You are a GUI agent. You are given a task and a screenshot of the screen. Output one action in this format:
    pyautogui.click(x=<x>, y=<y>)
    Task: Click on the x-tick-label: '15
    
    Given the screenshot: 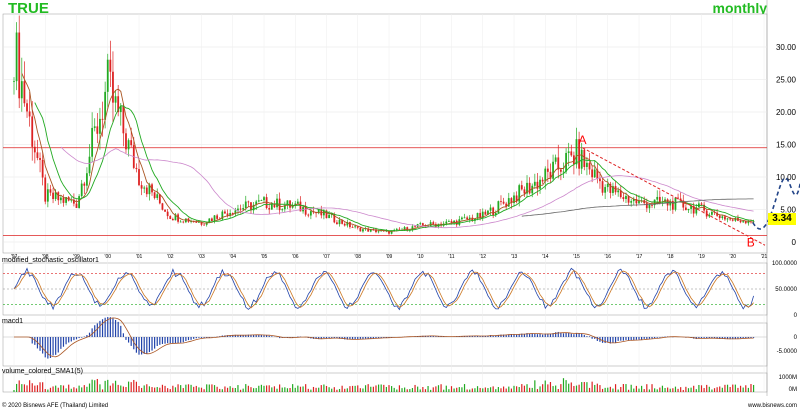 What is the action you would take?
    pyautogui.click(x=576, y=257)
    